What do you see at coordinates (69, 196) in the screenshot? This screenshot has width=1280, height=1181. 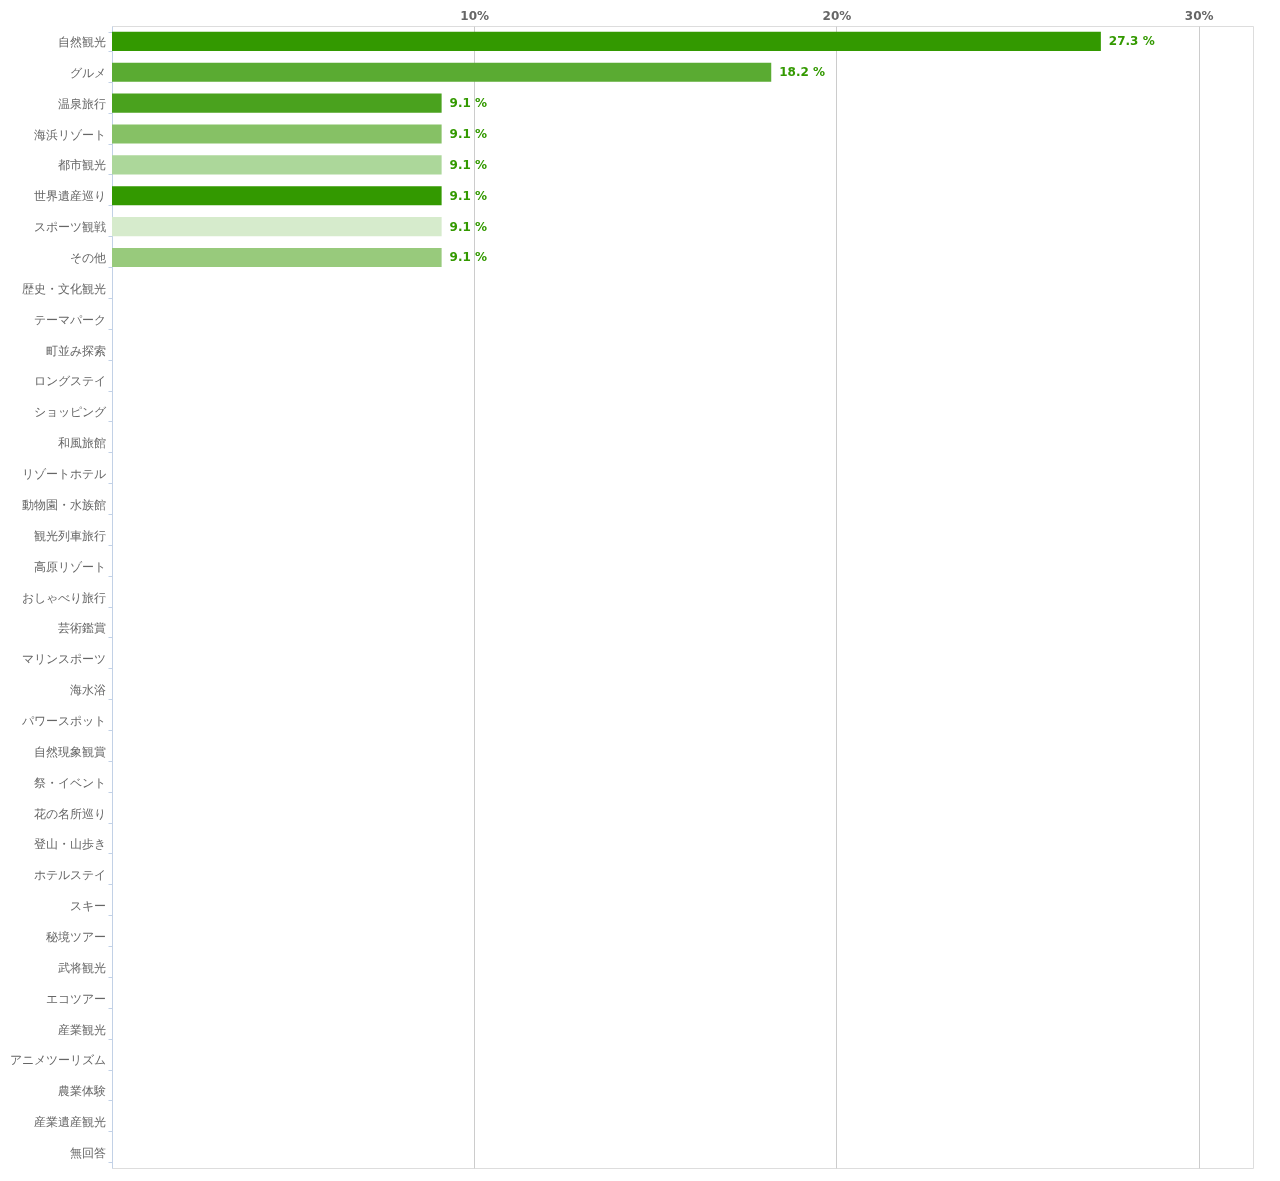 I see `y-tick-label: 世界遺産巡り` at bounding box center [69, 196].